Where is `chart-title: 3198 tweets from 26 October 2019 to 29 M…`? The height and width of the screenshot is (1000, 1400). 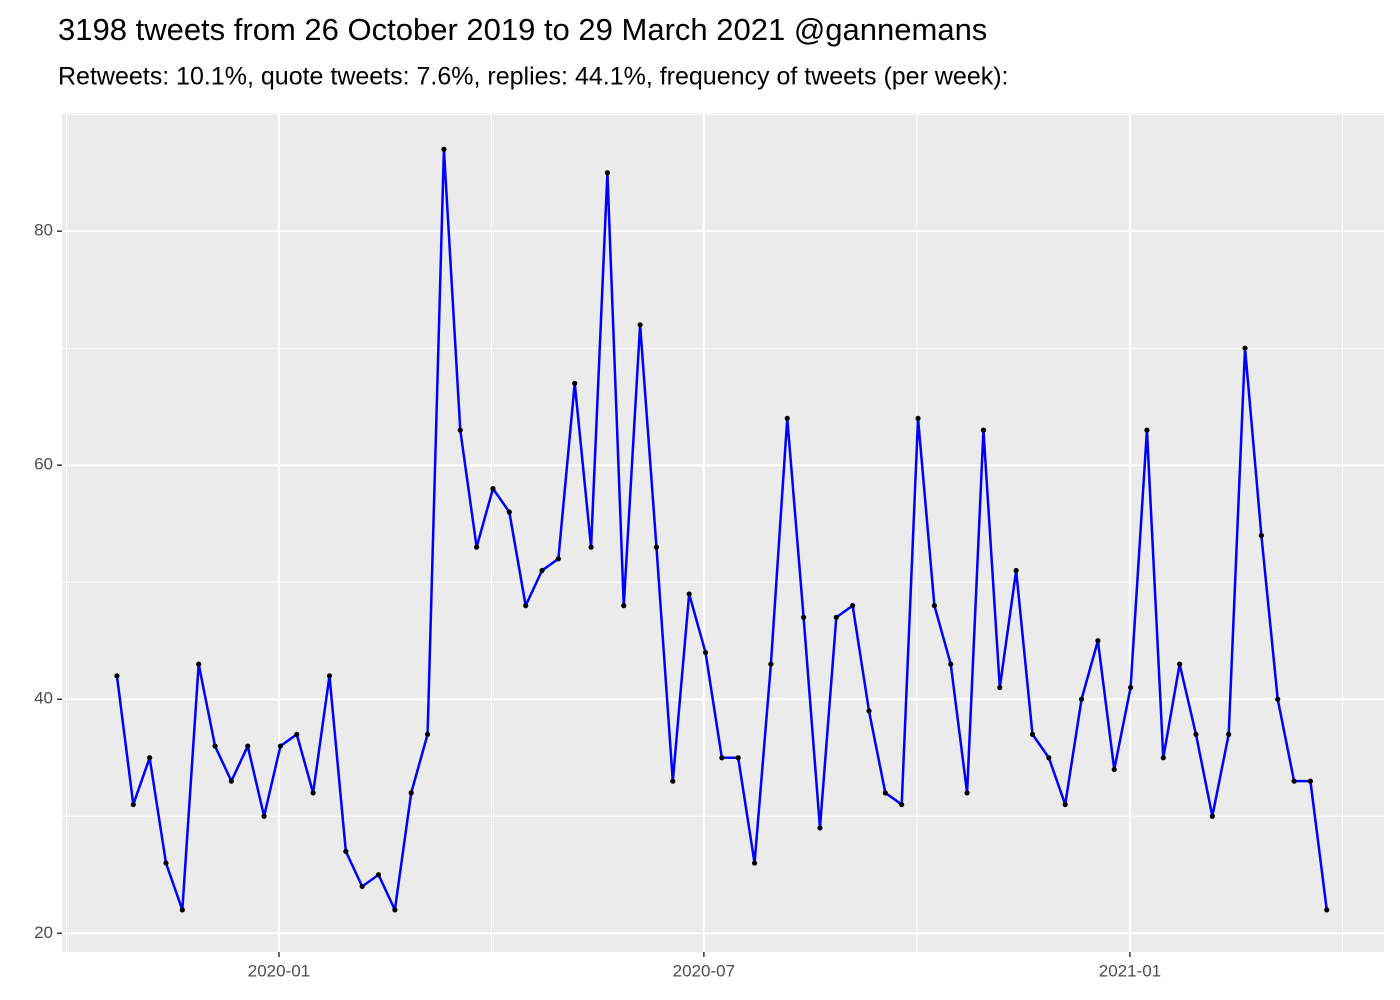
chart-title: 3198 tweets from 26 October 2019 to 29 M… is located at coordinates (522, 29).